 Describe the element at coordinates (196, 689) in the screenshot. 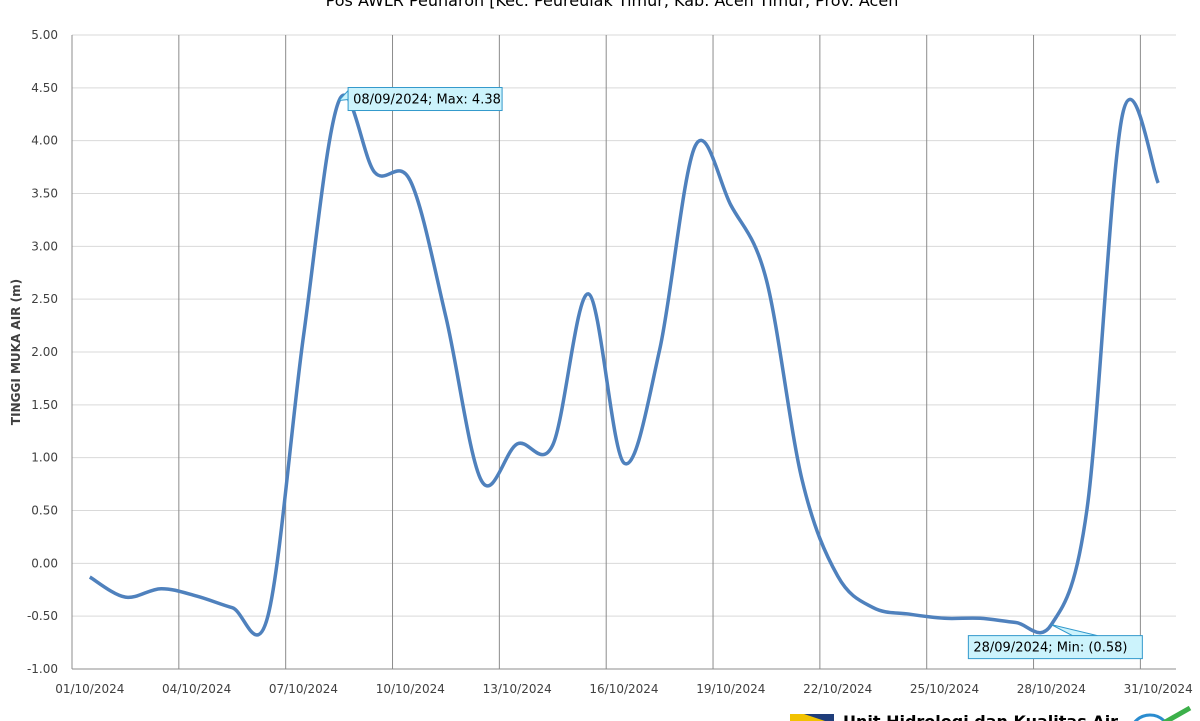

I see `x-tick-label: 04/10/2024` at that location.